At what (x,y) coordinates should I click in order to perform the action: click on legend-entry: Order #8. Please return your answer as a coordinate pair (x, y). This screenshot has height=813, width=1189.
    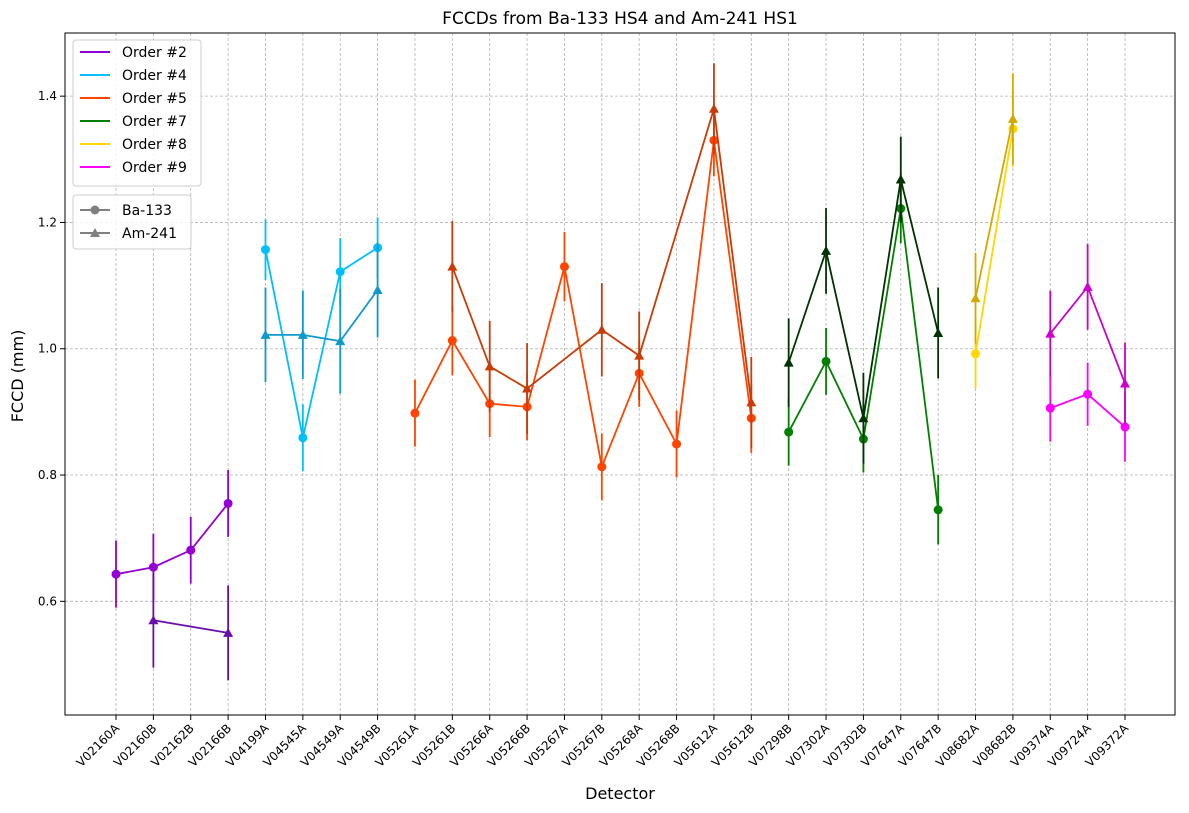
    Looking at the image, I should click on (133, 145).